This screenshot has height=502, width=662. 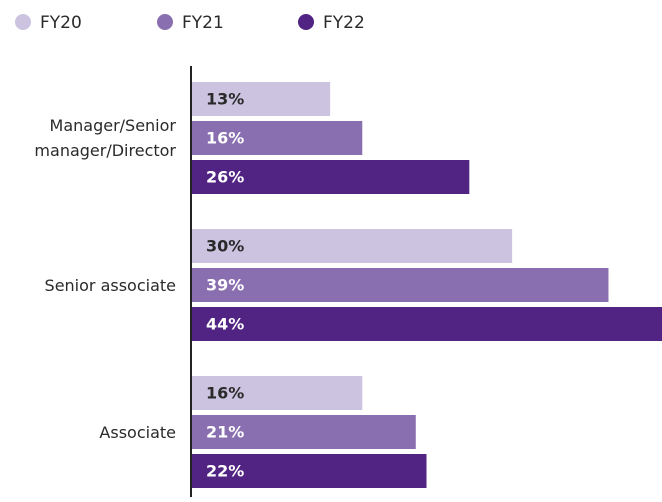 What do you see at coordinates (225, 324) in the screenshot?
I see `value-label: 44%` at bounding box center [225, 324].